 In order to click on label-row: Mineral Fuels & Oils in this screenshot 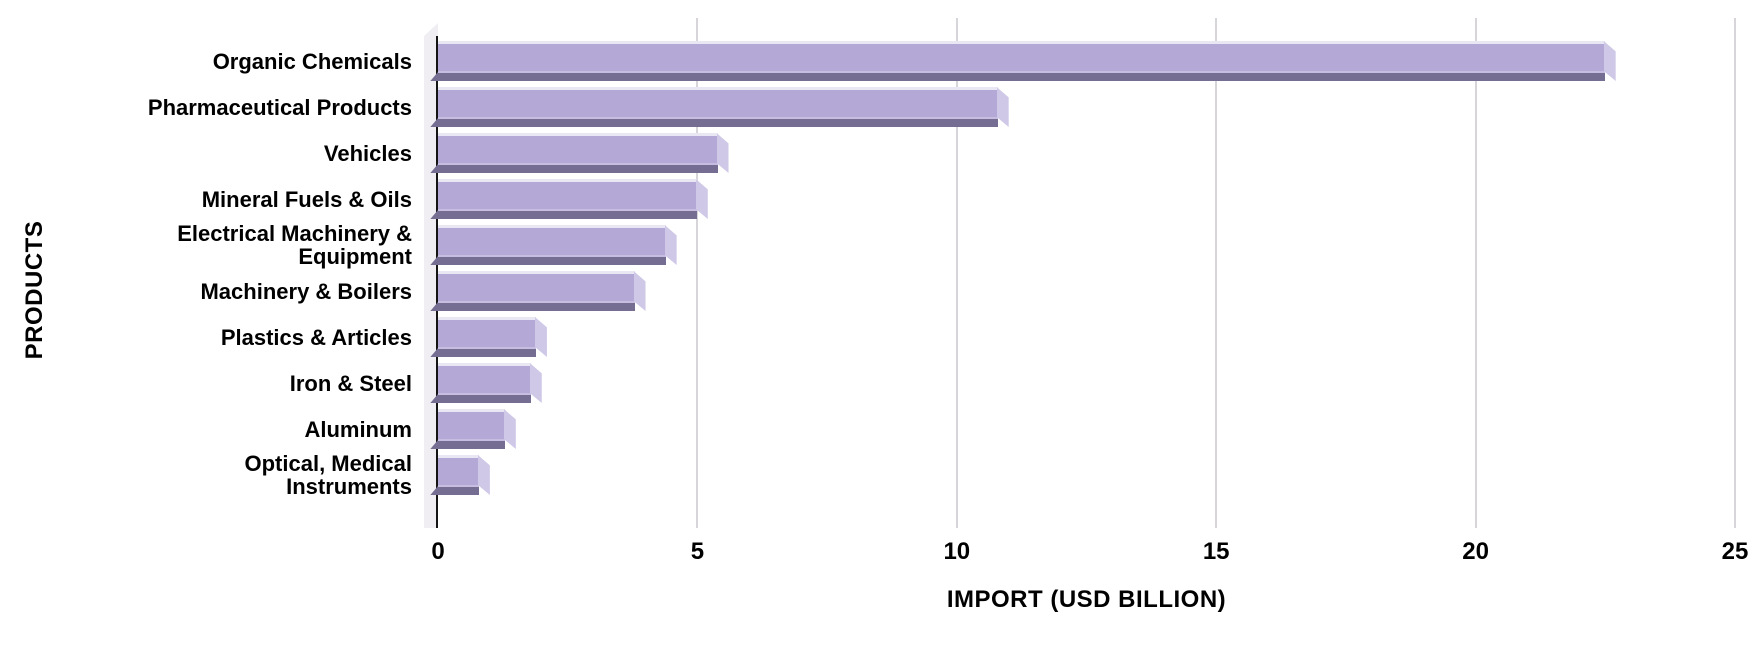, I will do `click(206, 199)`.